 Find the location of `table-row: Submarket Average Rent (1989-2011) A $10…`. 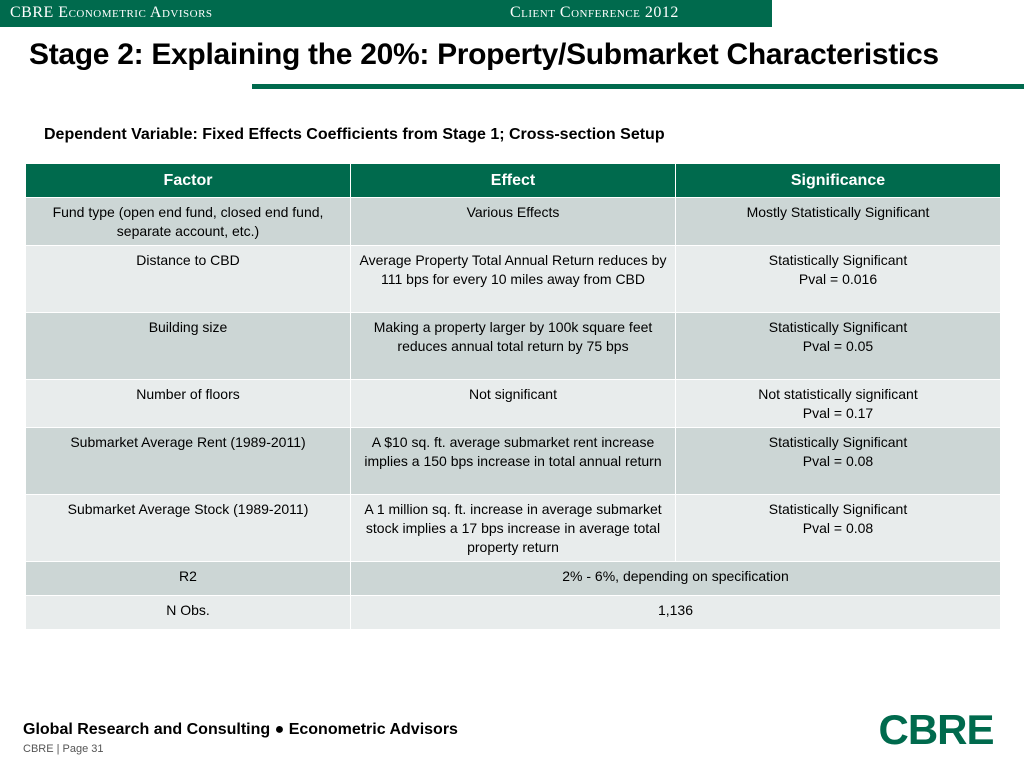

table-row: Submarket Average Rent (1989-2011) A $10… is located at coordinates (513, 461).